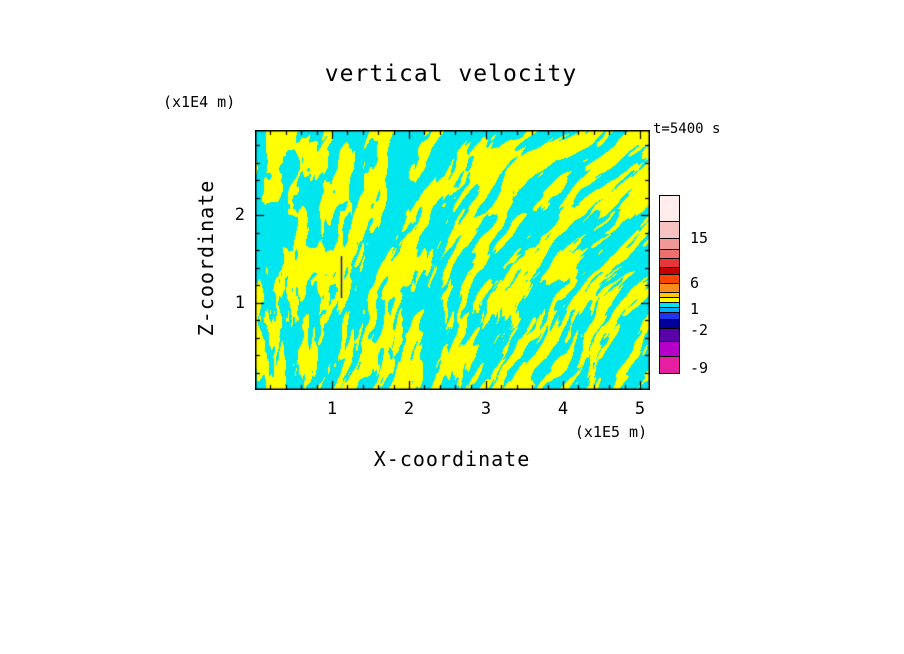 The height and width of the screenshot is (654, 904). Describe the element at coordinates (486, 409) in the screenshot. I see `x-tick-label: 3` at that location.